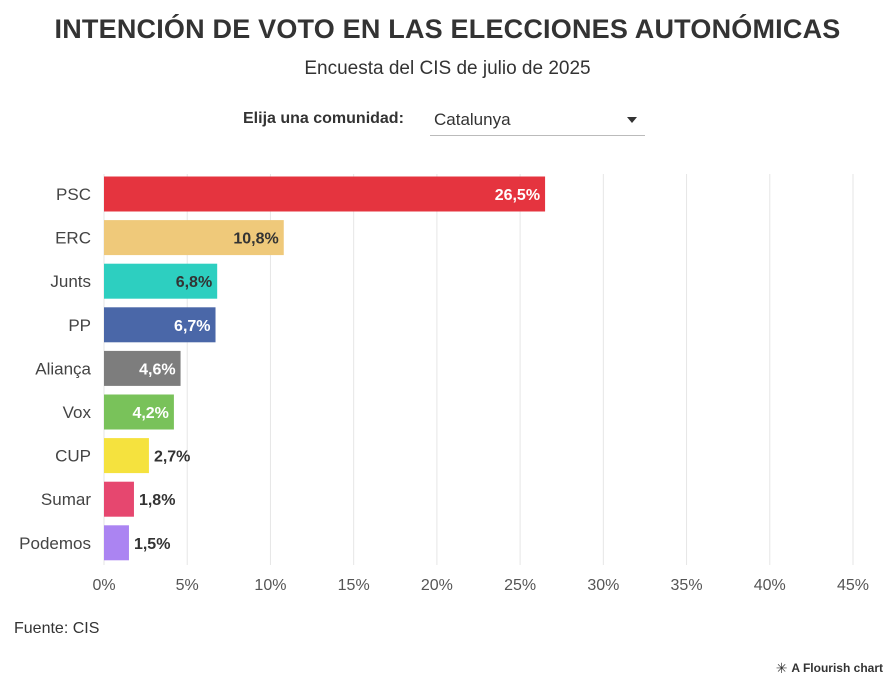  I want to click on category-label: Podemos, so click(55, 543).